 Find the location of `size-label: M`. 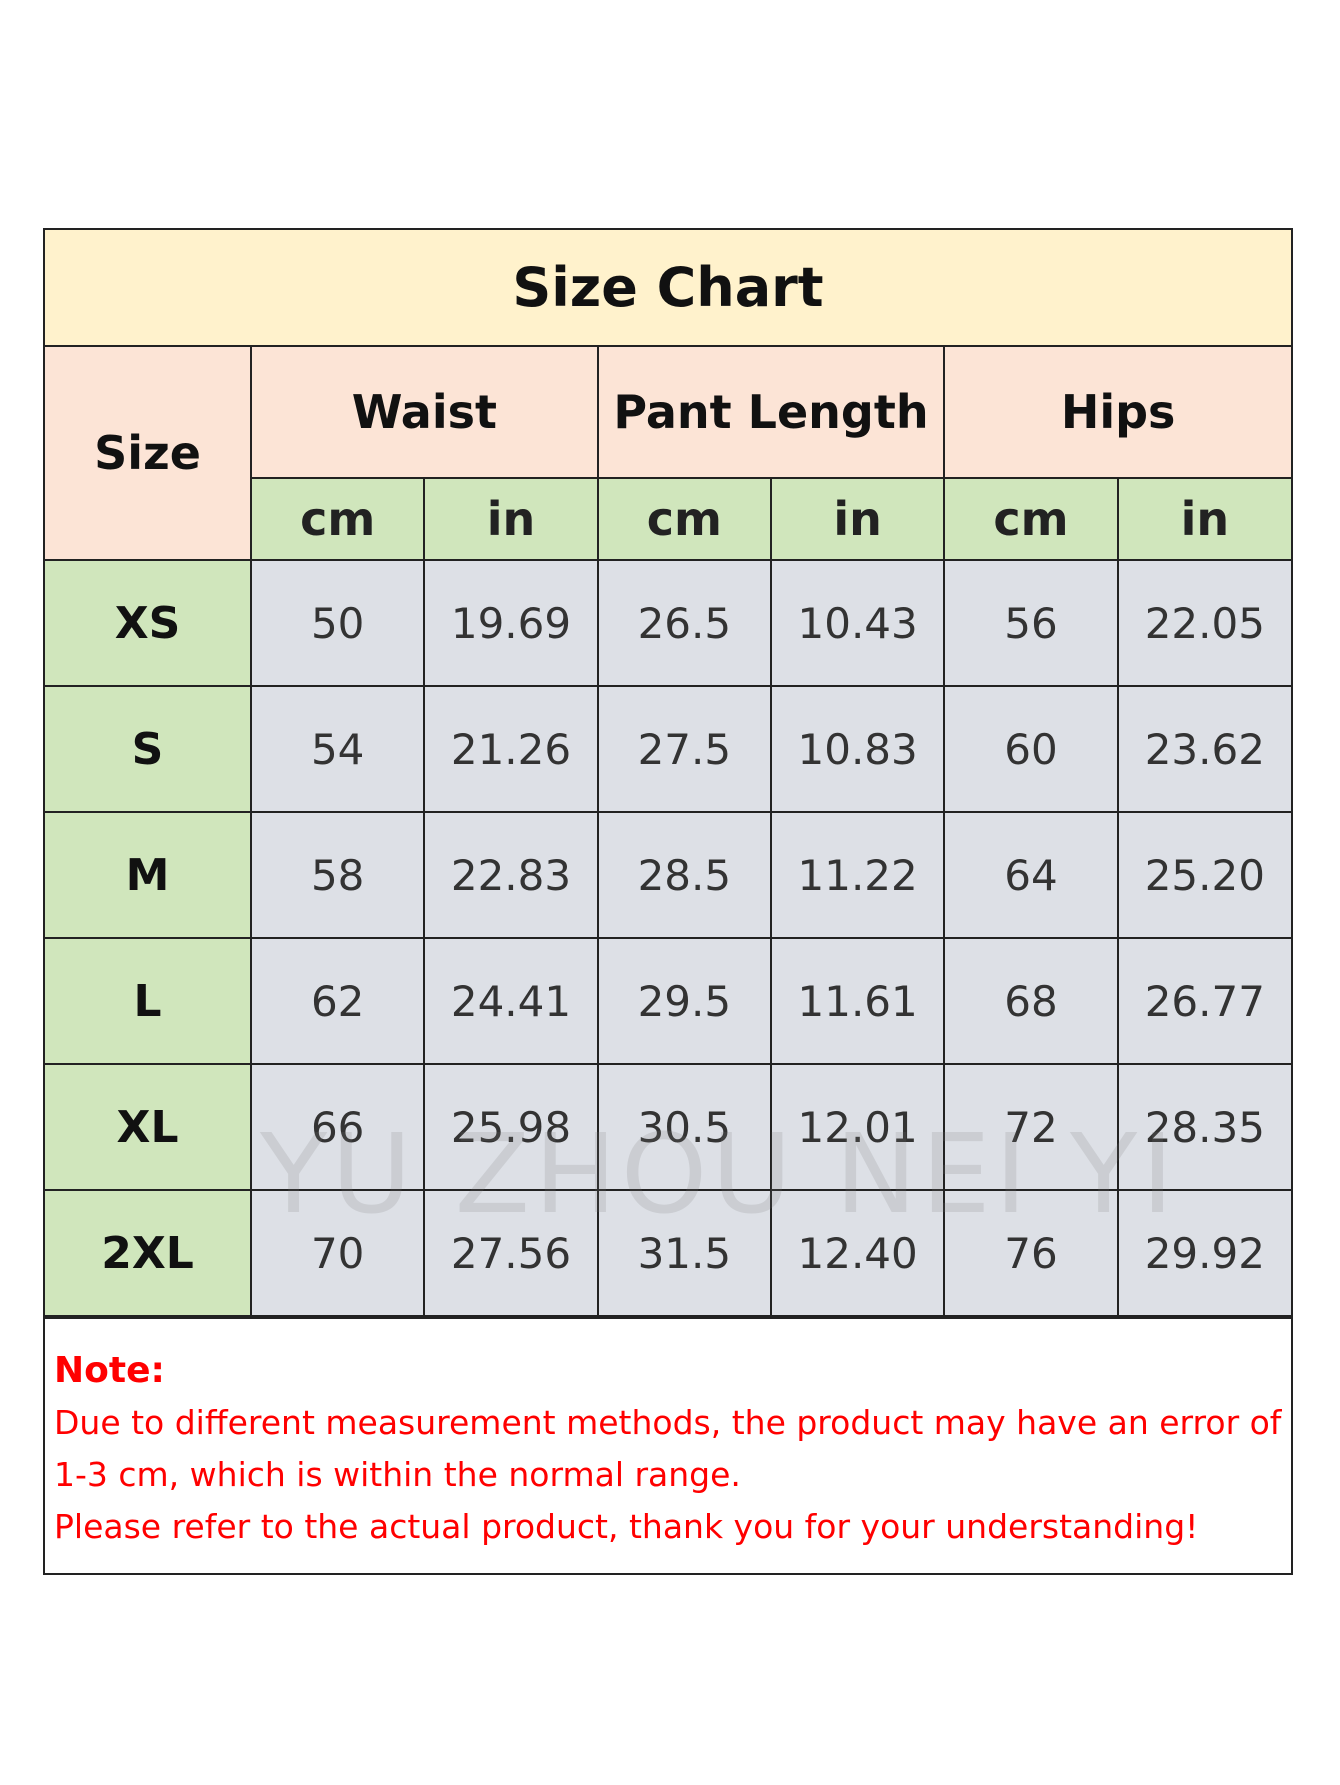

size-label: M is located at coordinates (148, 875).